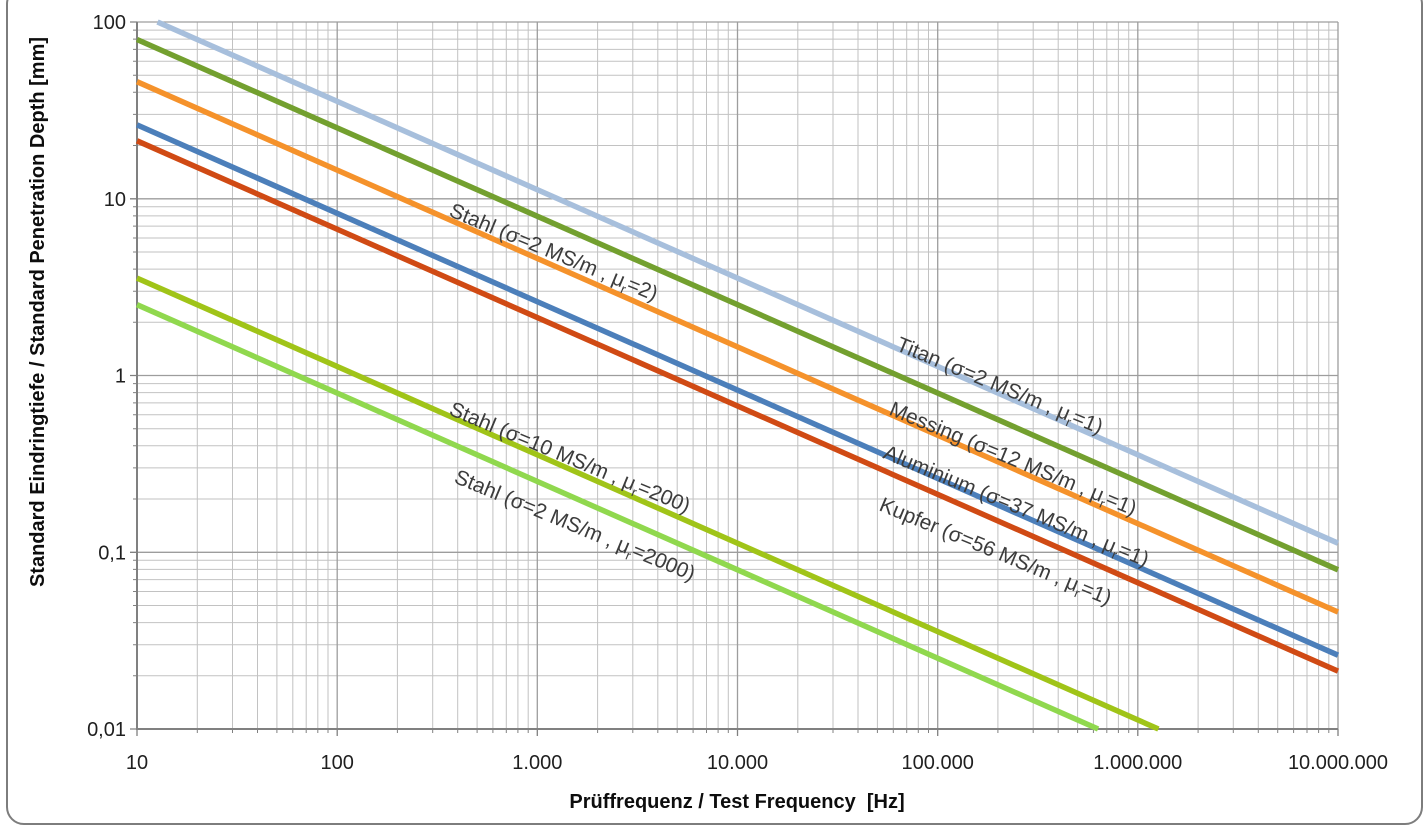  What do you see at coordinates (1137, 763) in the screenshot?
I see `x-tick-label: 1.000.000` at bounding box center [1137, 763].